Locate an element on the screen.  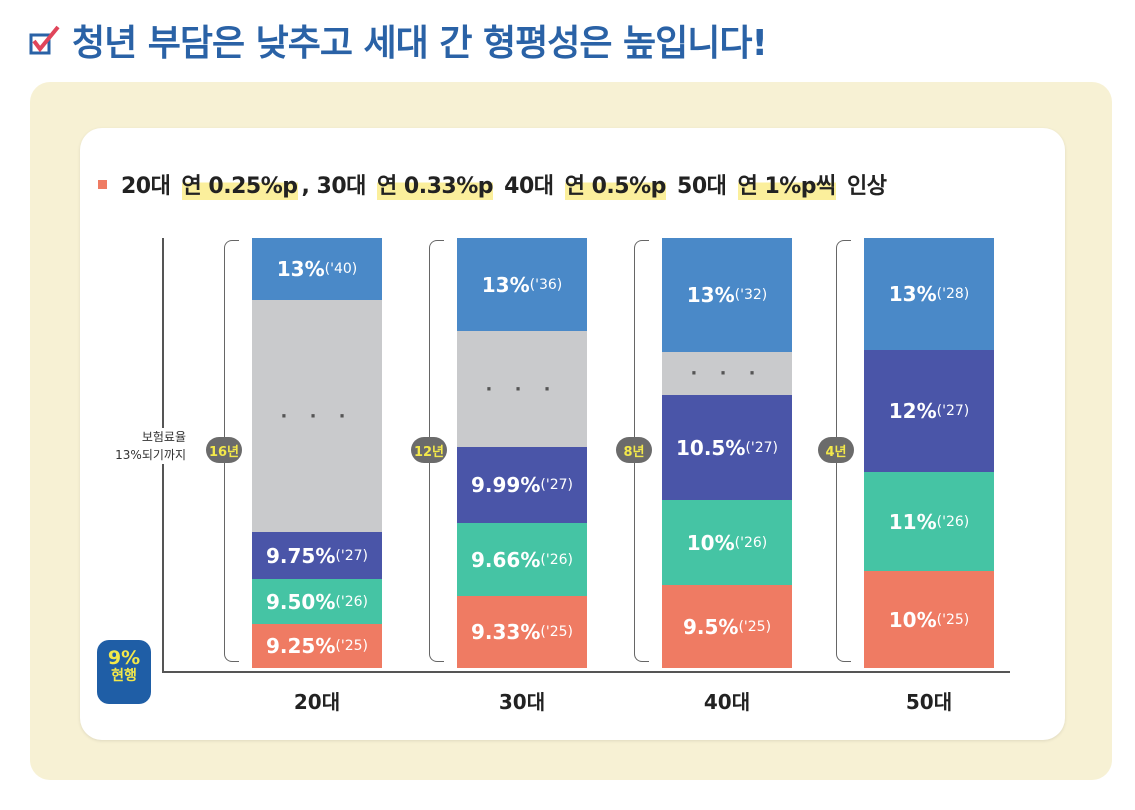
bar-40대: 9.5% ('25) 10% ('26) 10.5% ('27) · · · 13% ('32) is located at coordinates (727, 453).